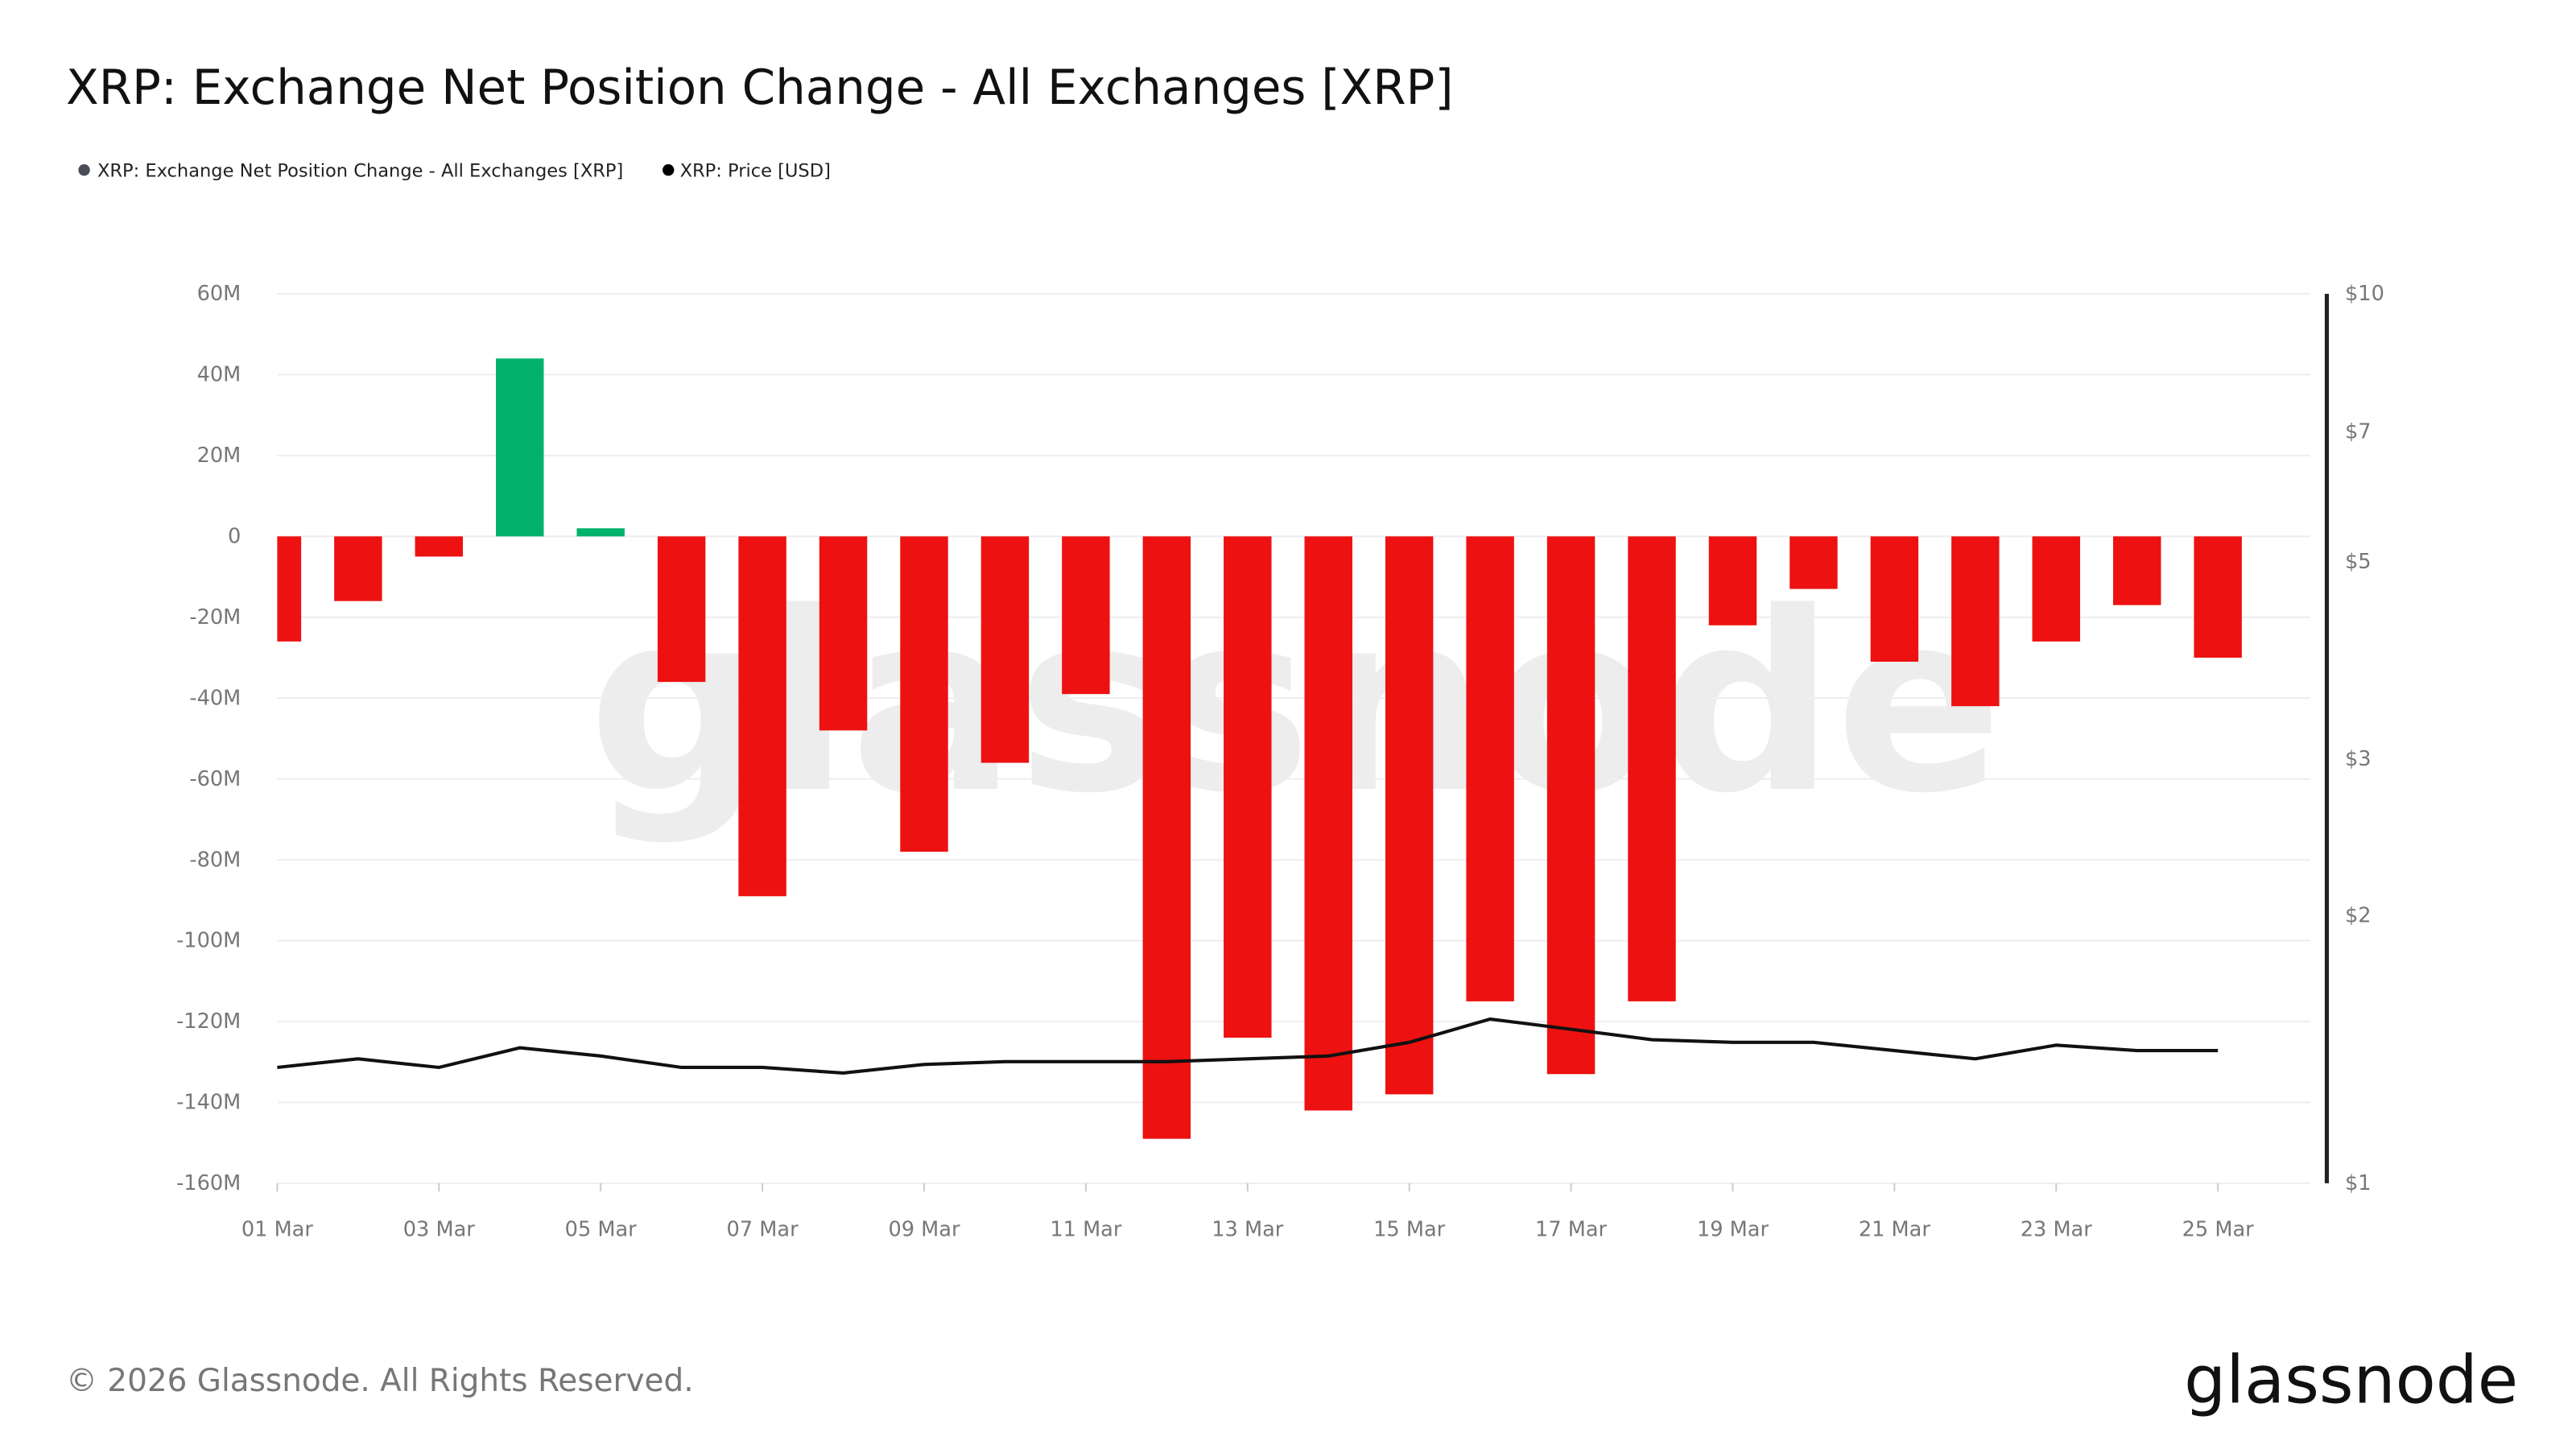 This screenshot has height=1449, width=2576. What do you see at coordinates (380, 1381) in the screenshot?
I see `footer-copyright: © 2026 Glassnode. All Rights Reserved.` at bounding box center [380, 1381].